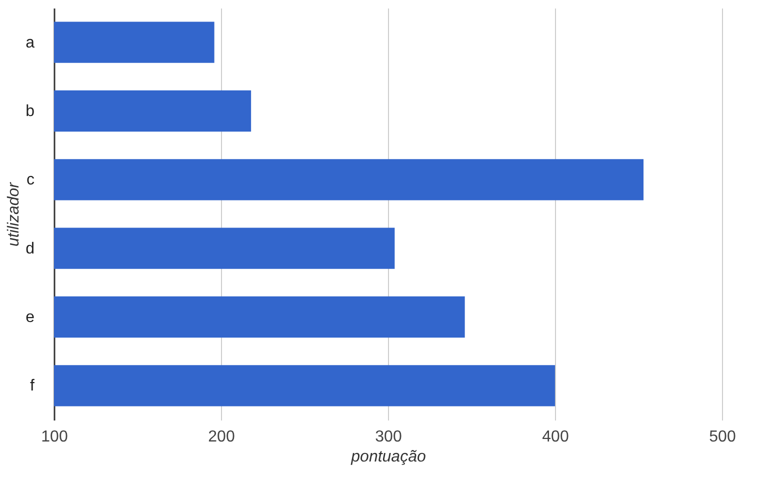 The image size is (772, 492). Describe the element at coordinates (388, 457) in the screenshot. I see `x-axis-title: pontuação` at that location.